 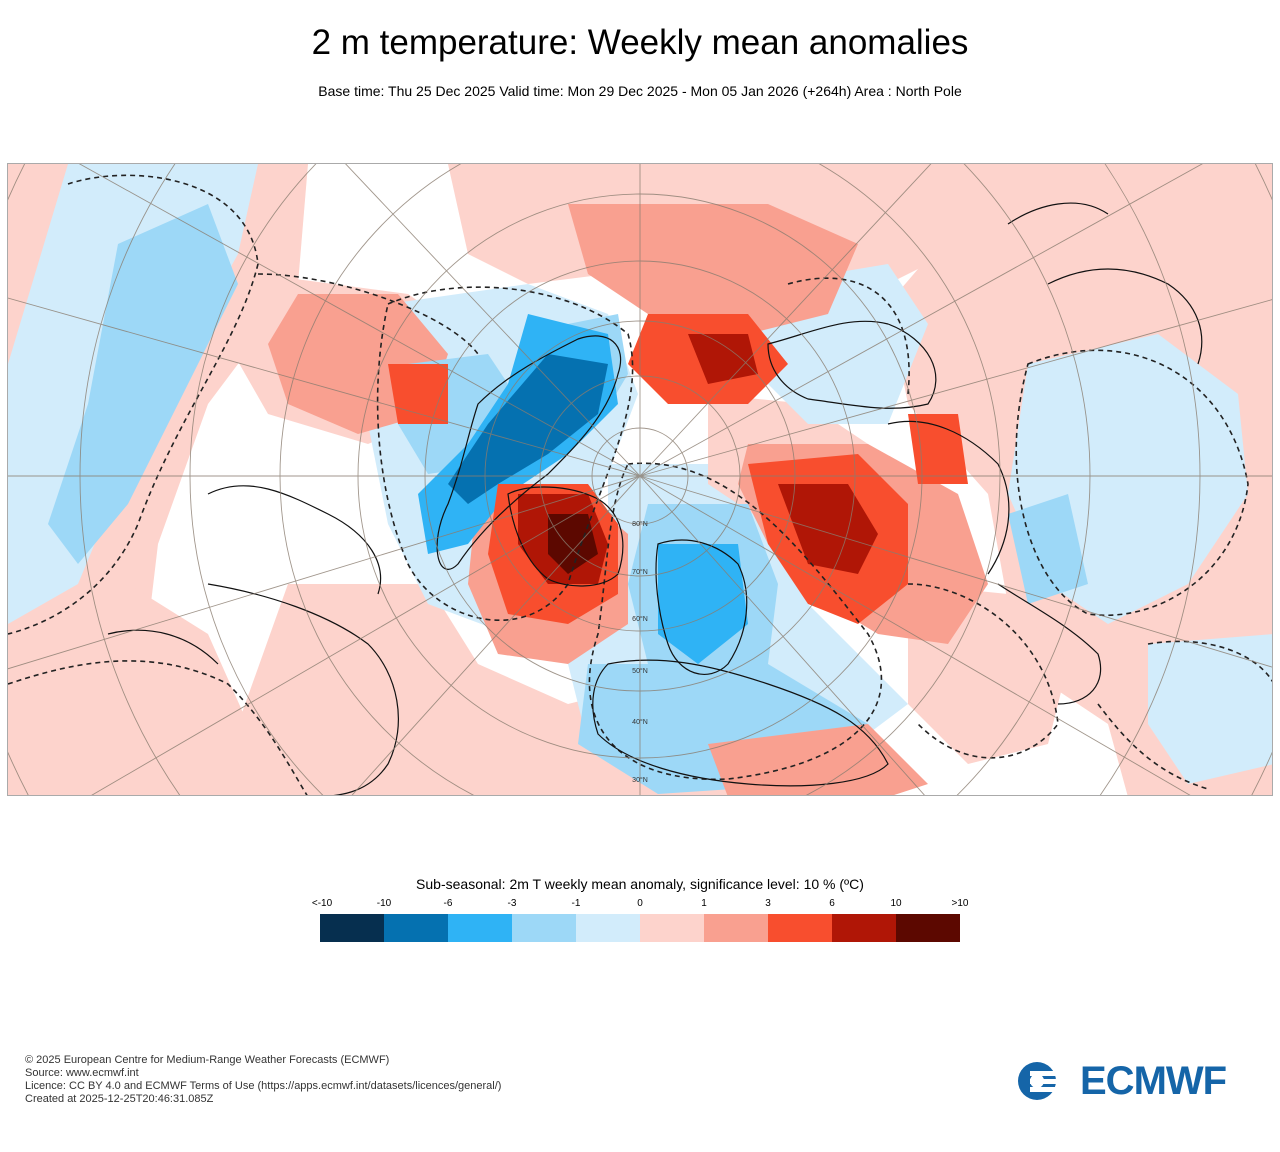 What do you see at coordinates (322, 903) in the screenshot?
I see `legend-tick: <-10` at bounding box center [322, 903].